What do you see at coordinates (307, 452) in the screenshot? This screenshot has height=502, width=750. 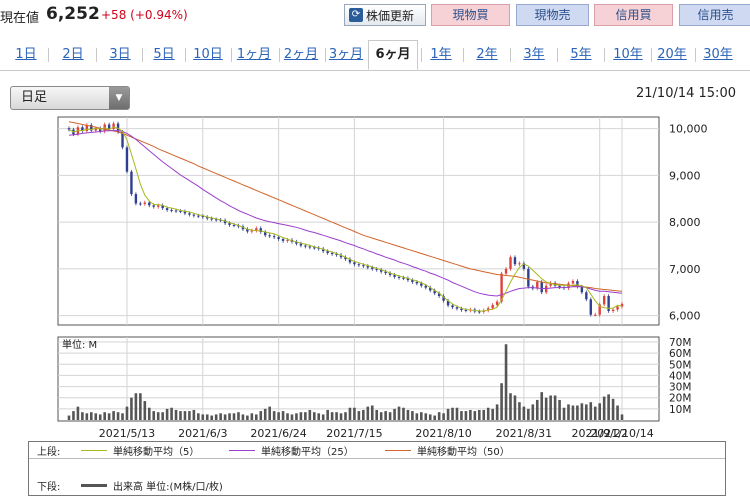 I see `legend-ma25-label: 単純移動平均（25）` at bounding box center [307, 452].